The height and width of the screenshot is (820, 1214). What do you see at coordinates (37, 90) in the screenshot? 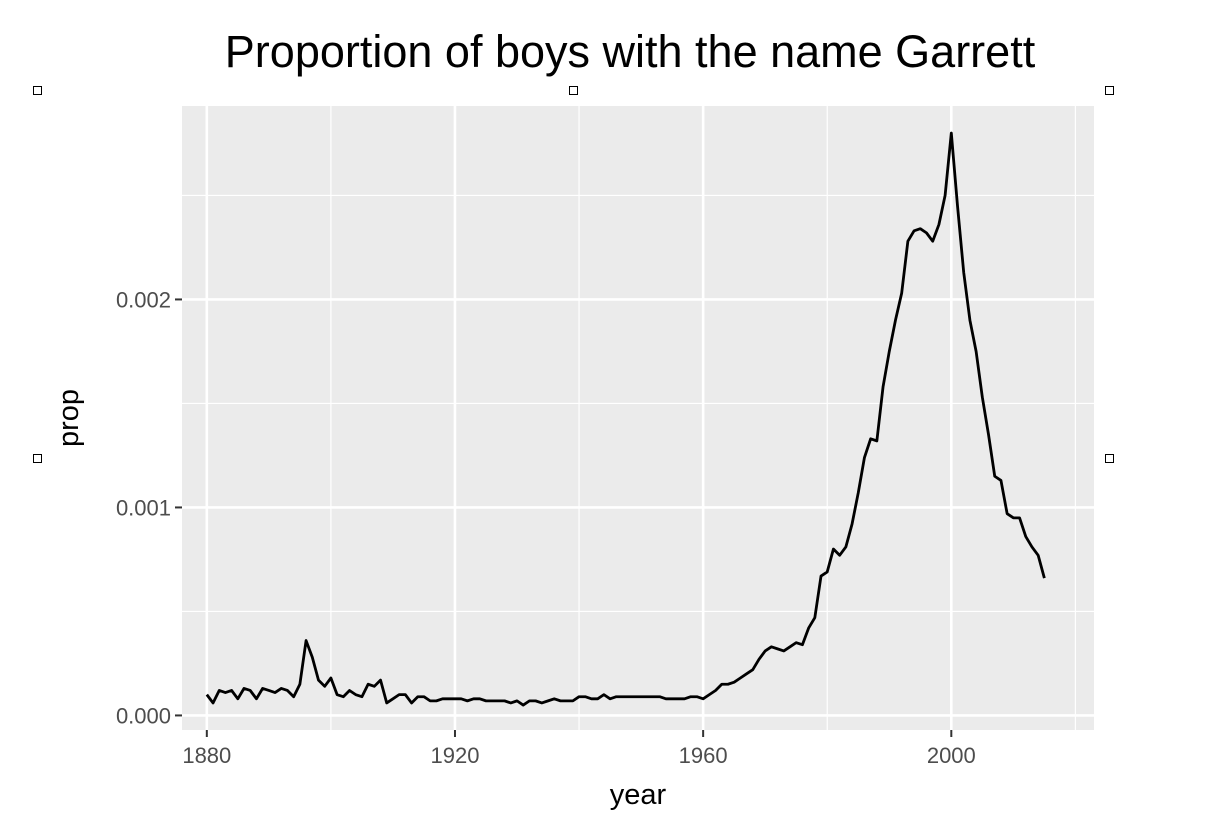
I see `selection-handle-top-left` at bounding box center [37, 90].